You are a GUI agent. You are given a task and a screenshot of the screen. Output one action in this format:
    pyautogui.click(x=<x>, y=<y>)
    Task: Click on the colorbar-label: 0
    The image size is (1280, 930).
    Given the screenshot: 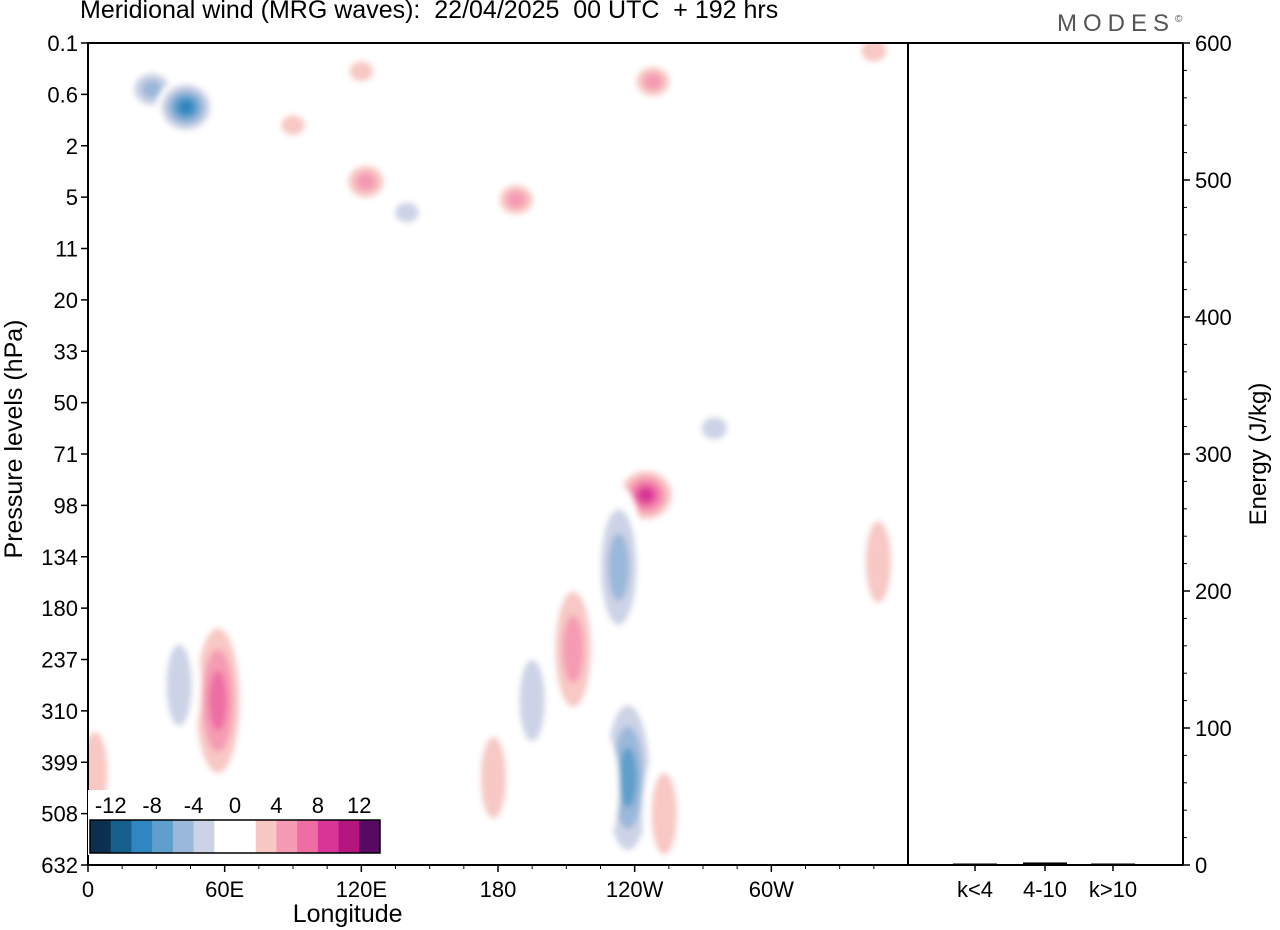 What is the action you would take?
    pyautogui.click(x=235, y=805)
    